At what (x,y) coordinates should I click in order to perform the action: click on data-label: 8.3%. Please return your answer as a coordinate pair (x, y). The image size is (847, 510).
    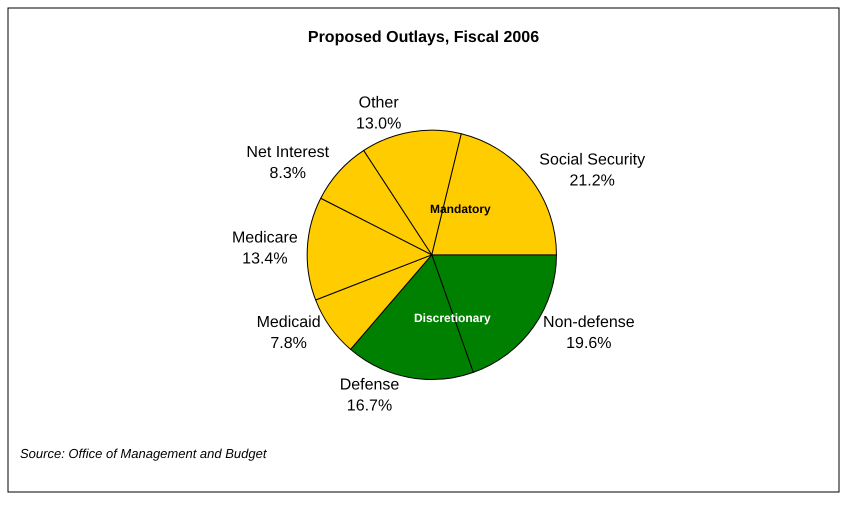
    Looking at the image, I should click on (288, 173).